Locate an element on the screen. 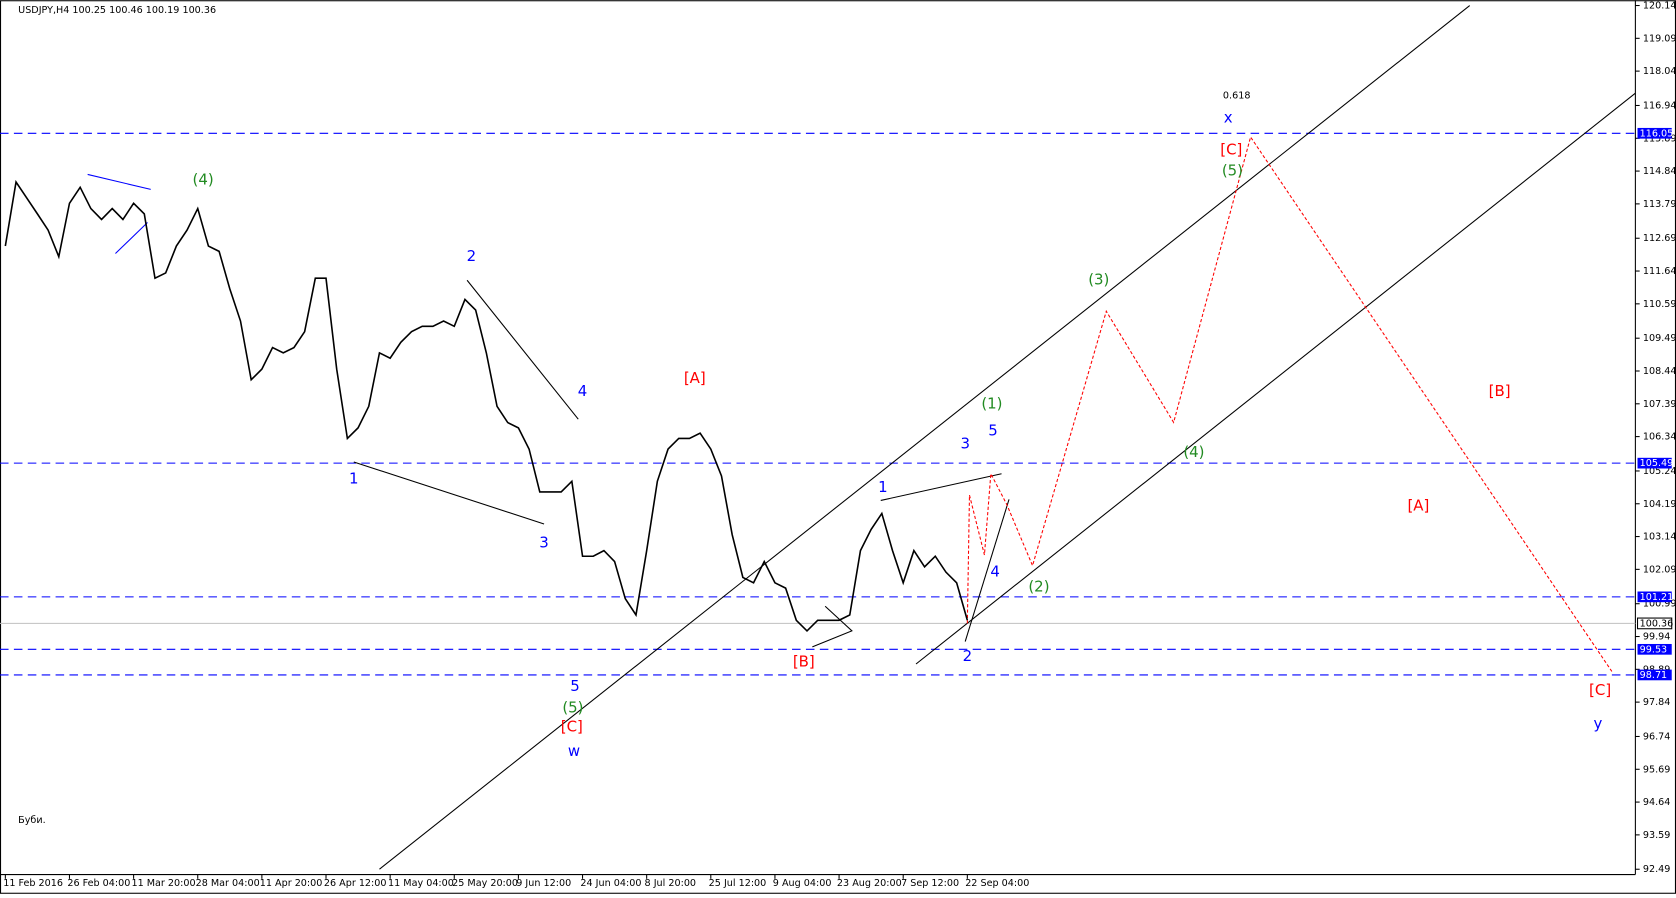 The image size is (1676, 898). y-tick-label: 93.59 is located at coordinates (1657, 835).